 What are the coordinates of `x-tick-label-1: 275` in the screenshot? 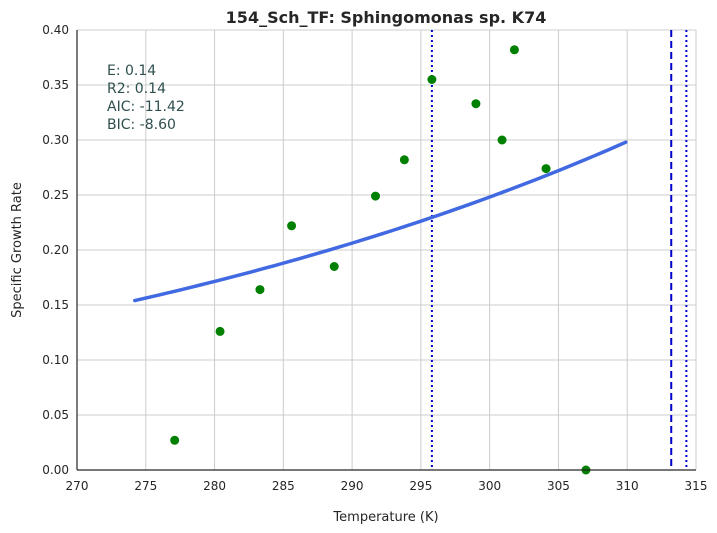 It's located at (145, 486).